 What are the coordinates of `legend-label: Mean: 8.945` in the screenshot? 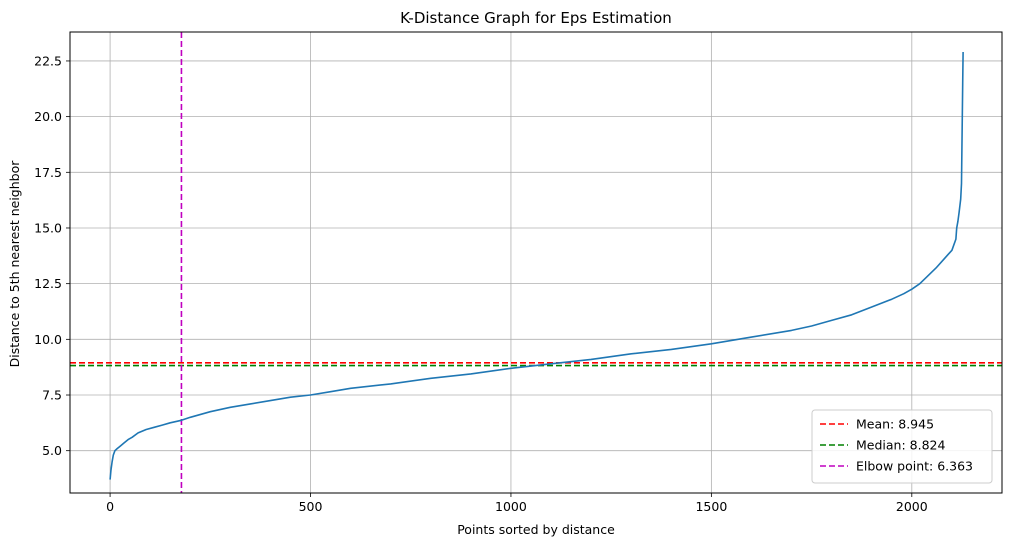 It's located at (895, 424).